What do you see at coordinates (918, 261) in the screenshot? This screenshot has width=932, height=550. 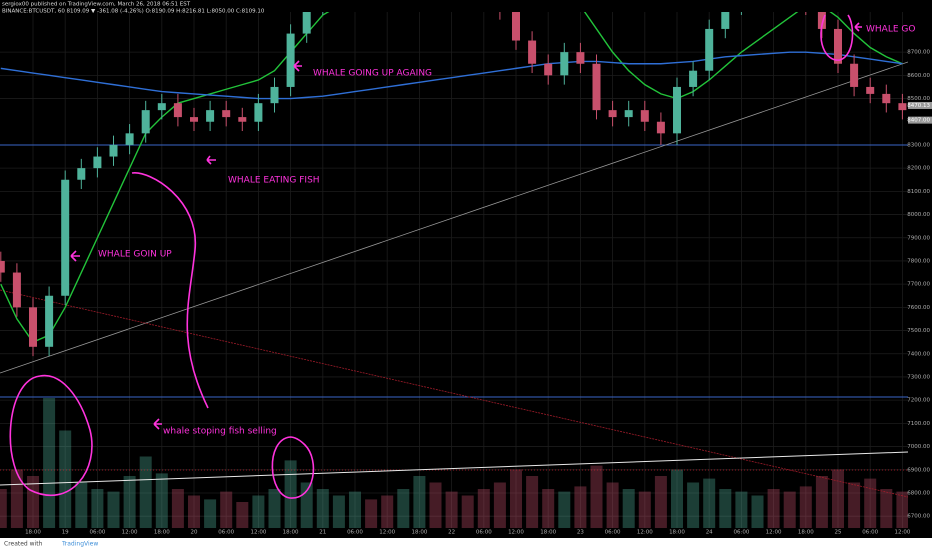 I see `y-tick-label: 7800.00` at bounding box center [918, 261].